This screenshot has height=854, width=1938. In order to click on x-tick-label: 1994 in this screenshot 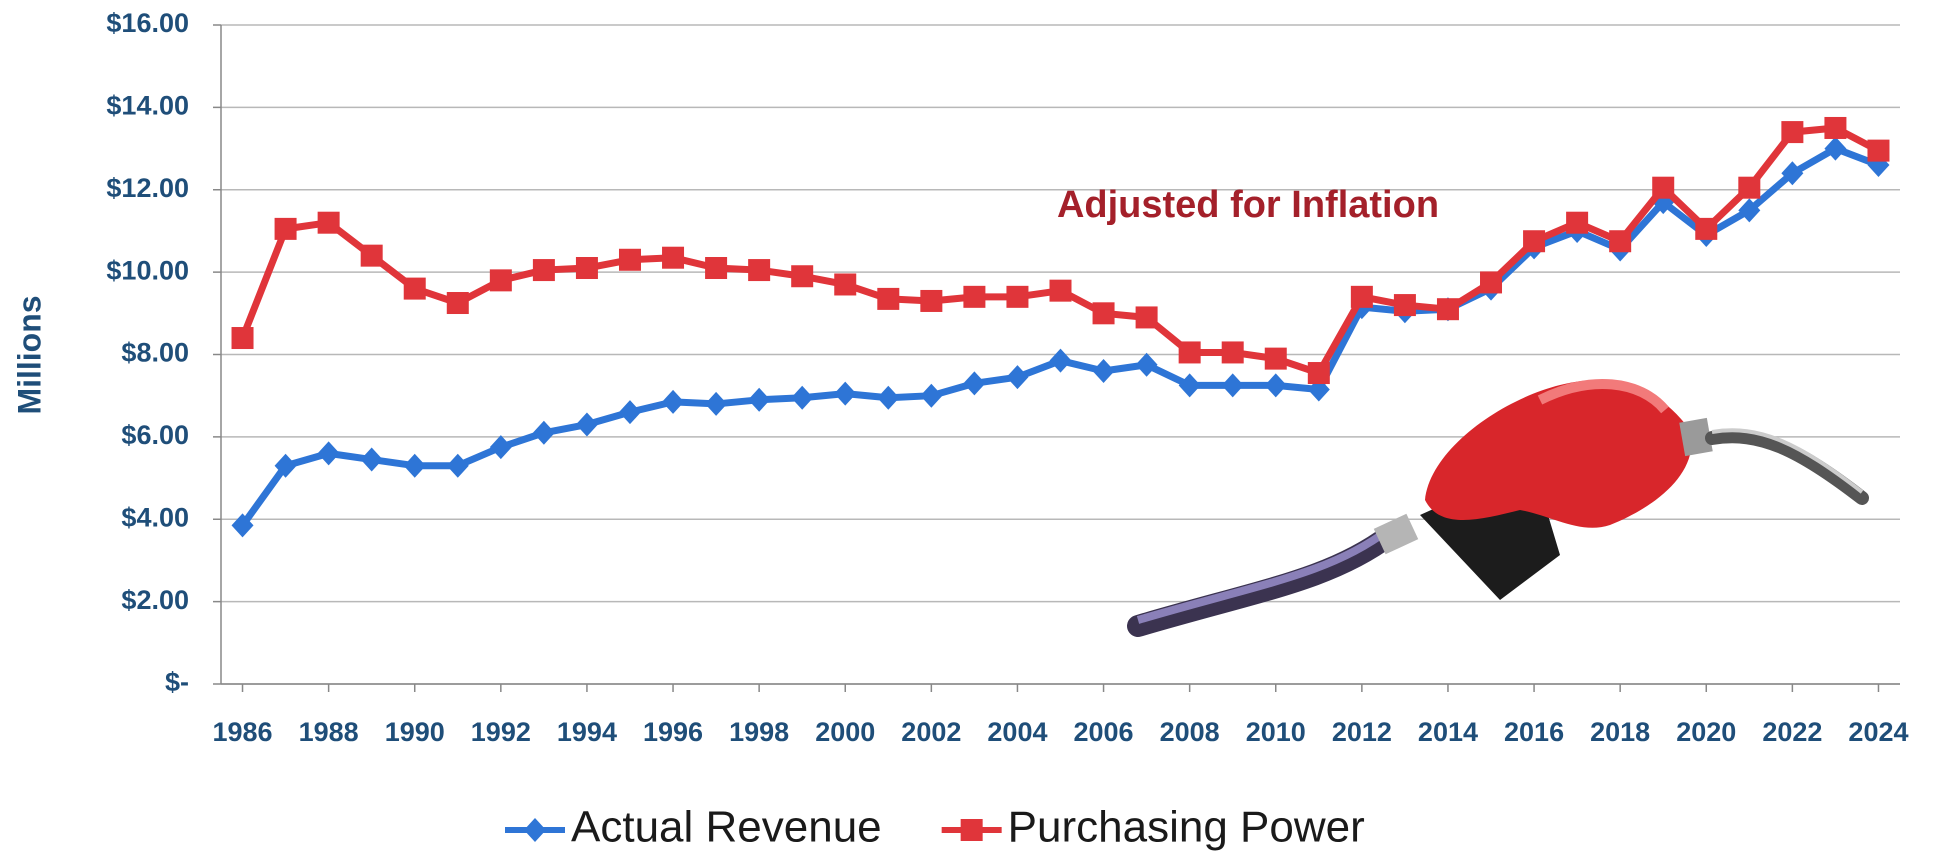, I will do `click(587, 732)`.